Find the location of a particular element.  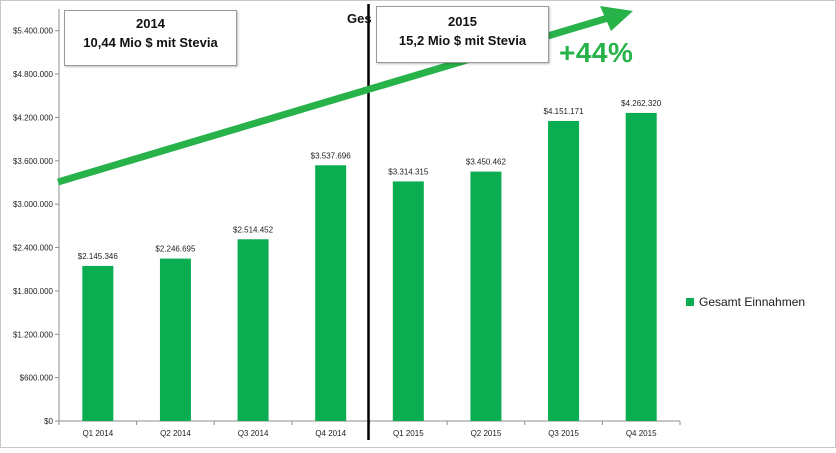

bar-value-label: $3.314.315 is located at coordinates (408, 171).